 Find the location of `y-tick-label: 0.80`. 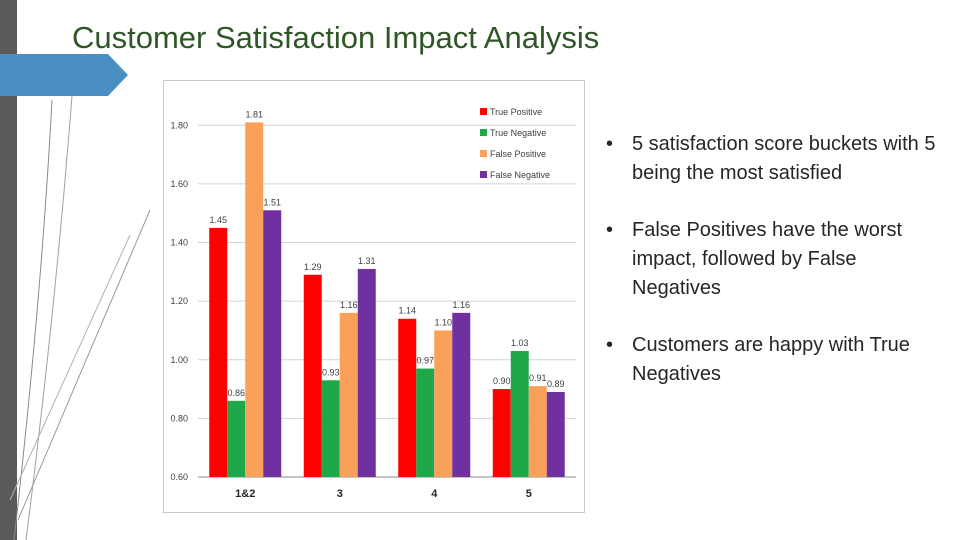

y-tick-label: 0.80 is located at coordinates (179, 418).